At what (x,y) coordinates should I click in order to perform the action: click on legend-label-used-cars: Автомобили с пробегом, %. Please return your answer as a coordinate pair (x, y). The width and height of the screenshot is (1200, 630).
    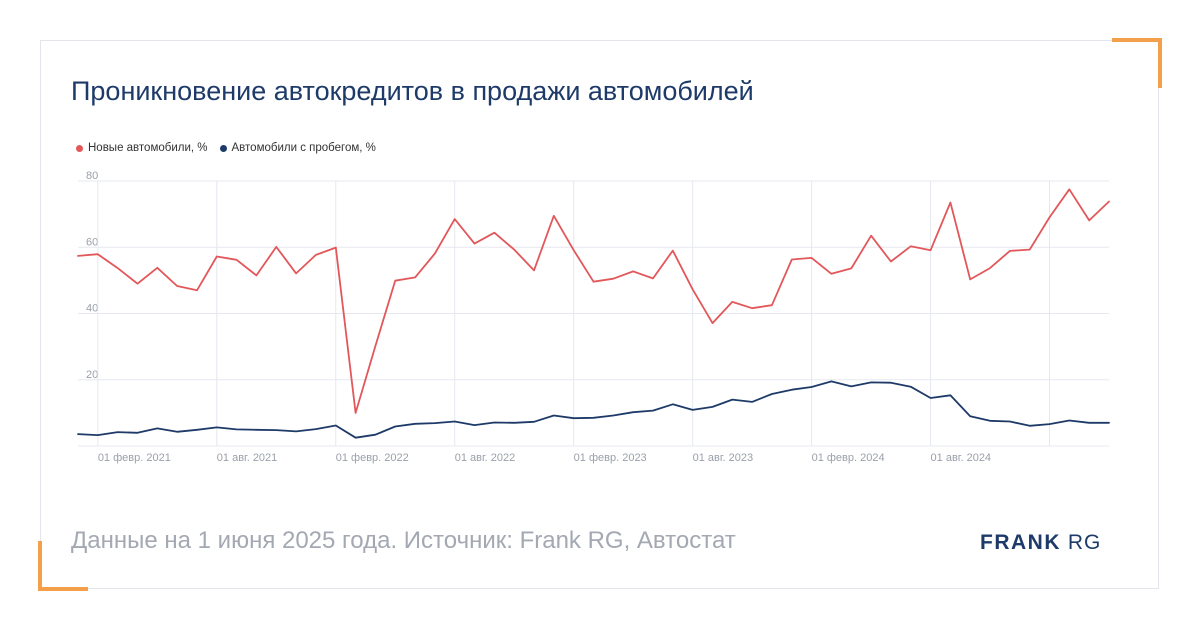
    Looking at the image, I should click on (303, 148).